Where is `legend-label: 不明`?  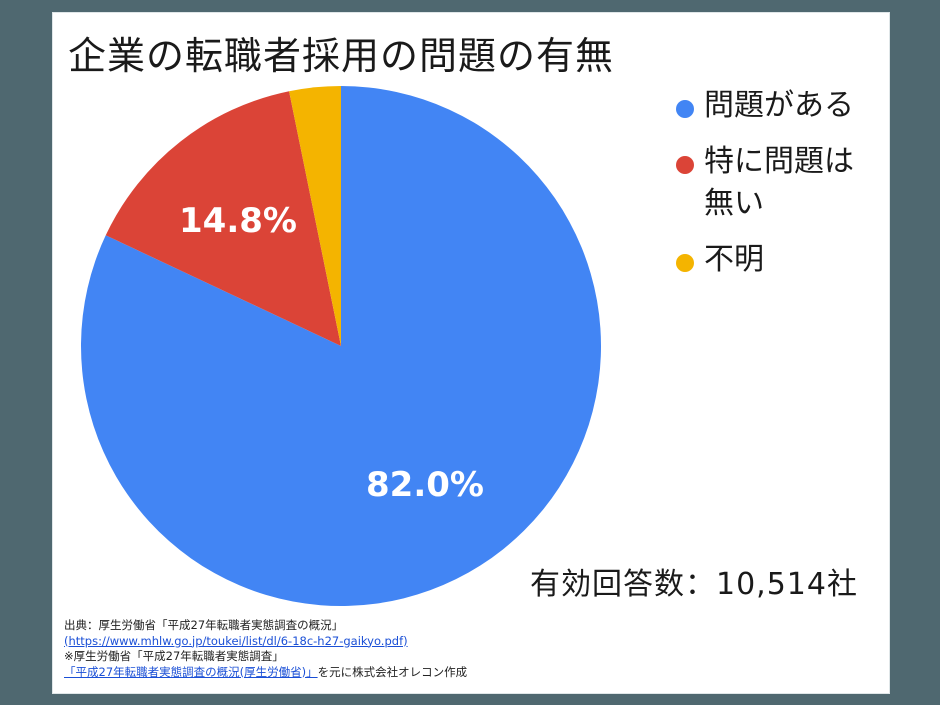 legend-label: 不明 is located at coordinates (734, 259).